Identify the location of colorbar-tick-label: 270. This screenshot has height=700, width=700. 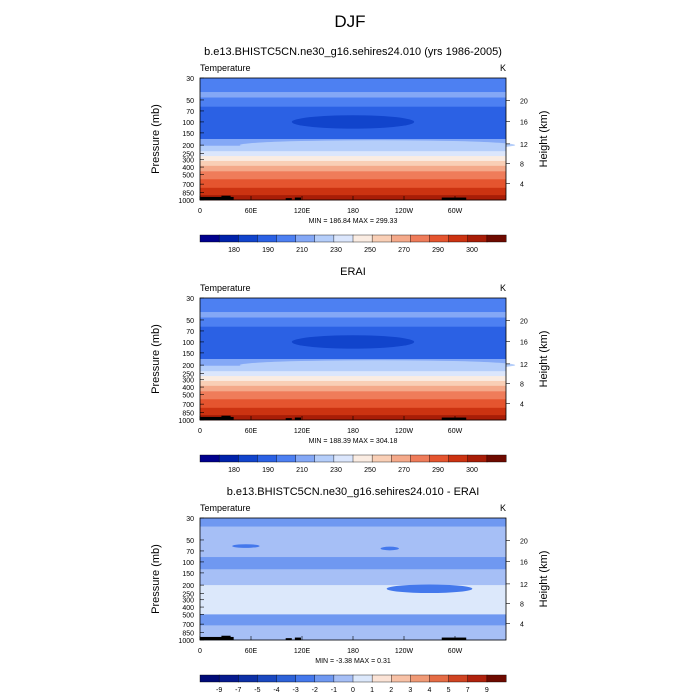
(404, 470).